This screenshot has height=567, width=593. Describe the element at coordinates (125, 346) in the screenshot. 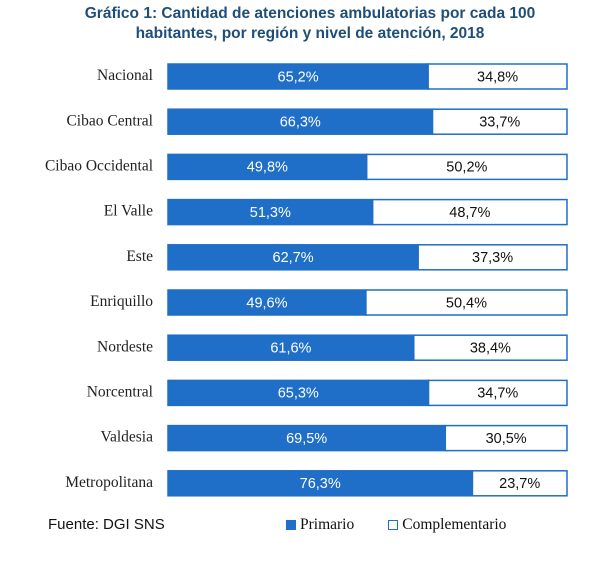

I see `category-label: Nordeste` at that location.